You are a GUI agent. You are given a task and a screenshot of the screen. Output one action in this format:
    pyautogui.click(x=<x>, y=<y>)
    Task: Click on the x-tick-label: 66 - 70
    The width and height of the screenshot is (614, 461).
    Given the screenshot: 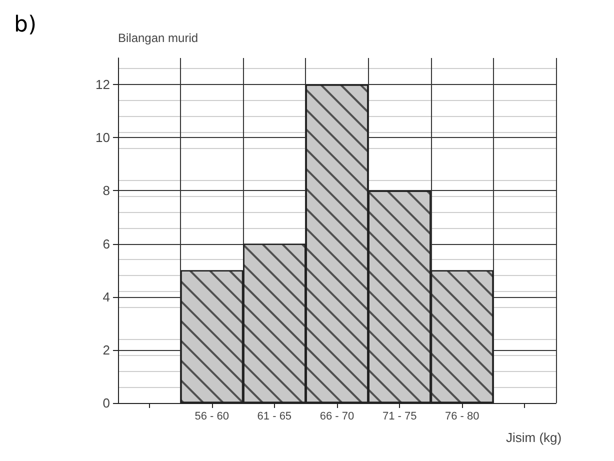 What is the action you would take?
    pyautogui.click(x=337, y=416)
    